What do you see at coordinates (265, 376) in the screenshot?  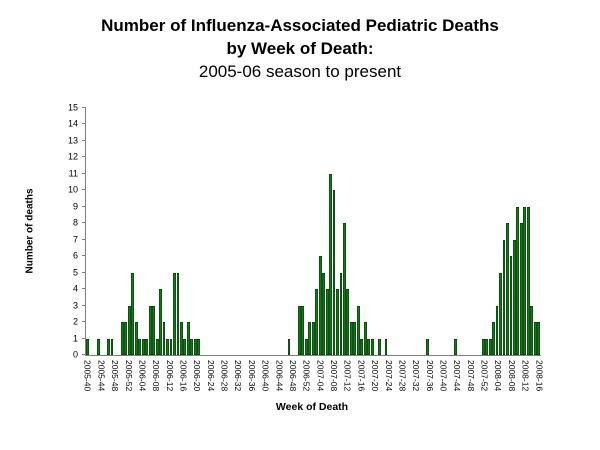 I see `x-tick-label: 2006-40` at bounding box center [265, 376].